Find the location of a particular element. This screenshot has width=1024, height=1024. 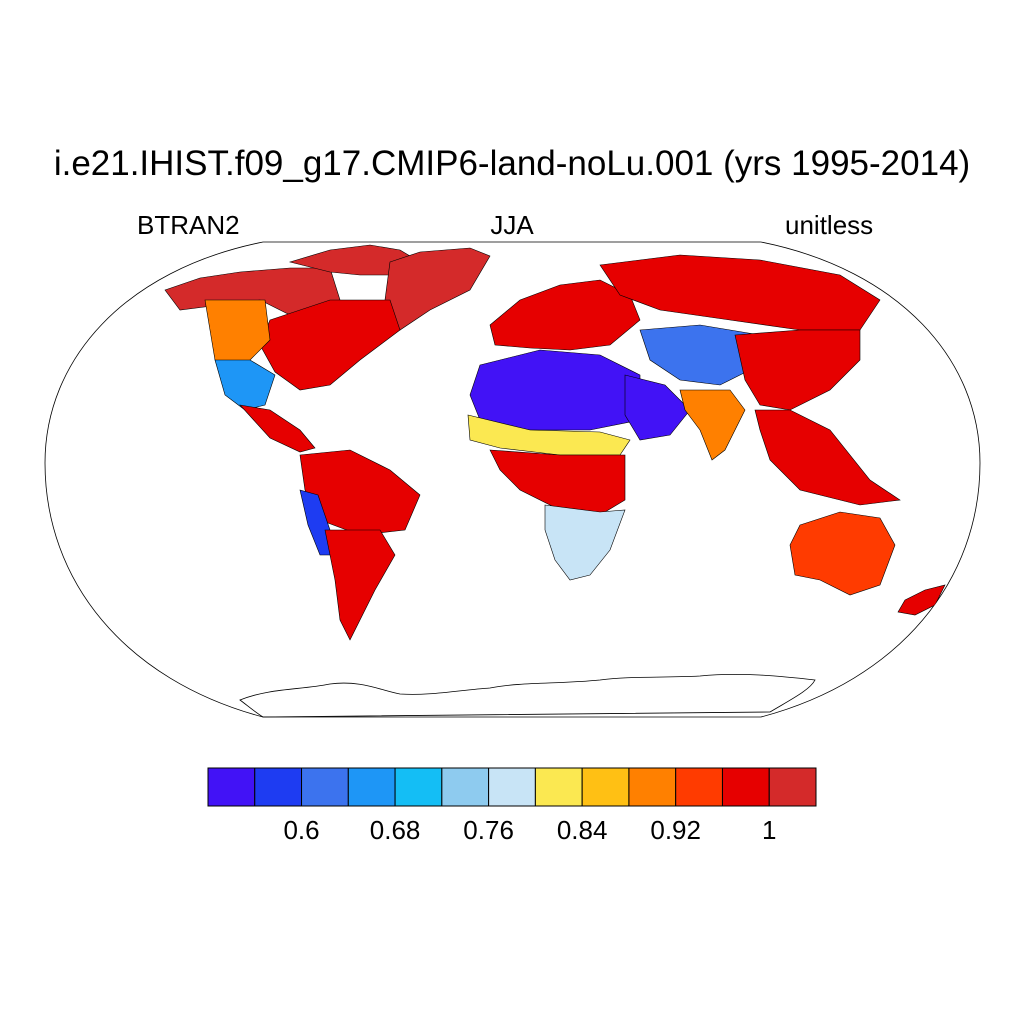

region-central-america is located at coordinates (277, 428).